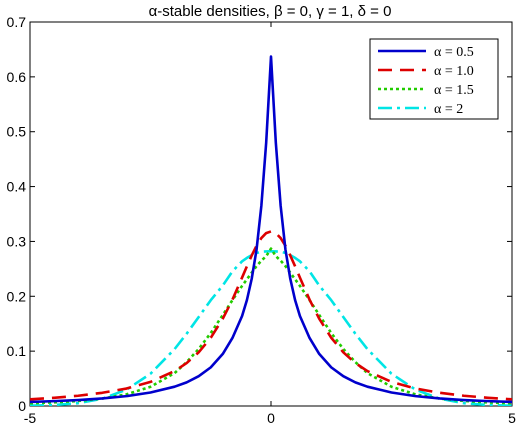 The height and width of the screenshot is (425, 520). Describe the element at coordinates (454, 71) in the screenshot. I see `legend-label: α = 1.0` at that location.